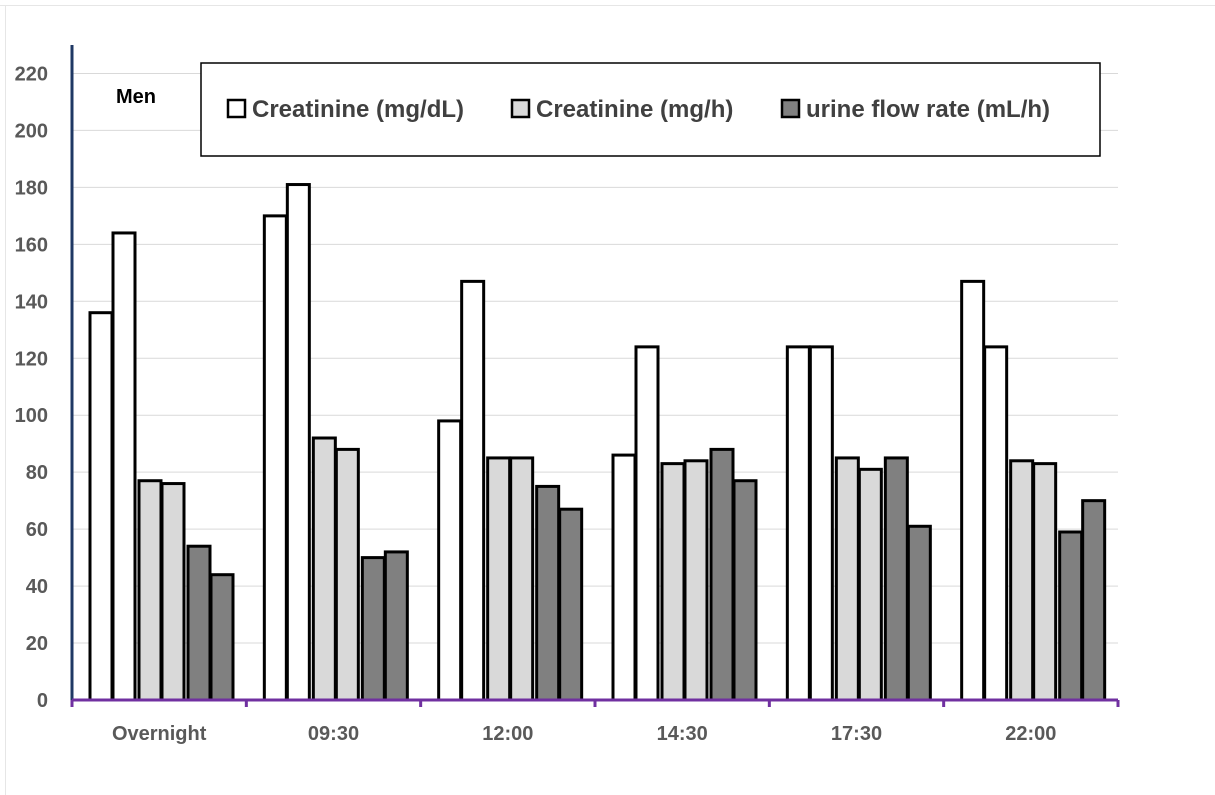 The image size is (1215, 795). Describe the element at coordinates (31, 359) in the screenshot. I see `y-tick-label: 120` at that location.